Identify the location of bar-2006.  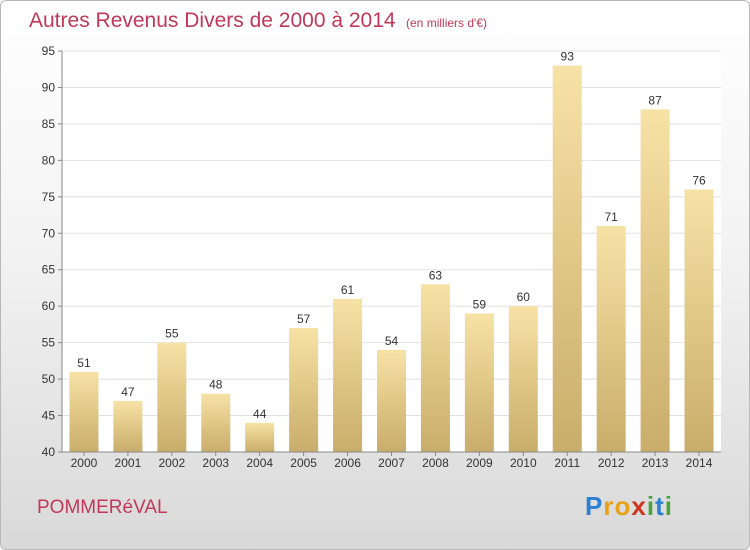
(348, 375).